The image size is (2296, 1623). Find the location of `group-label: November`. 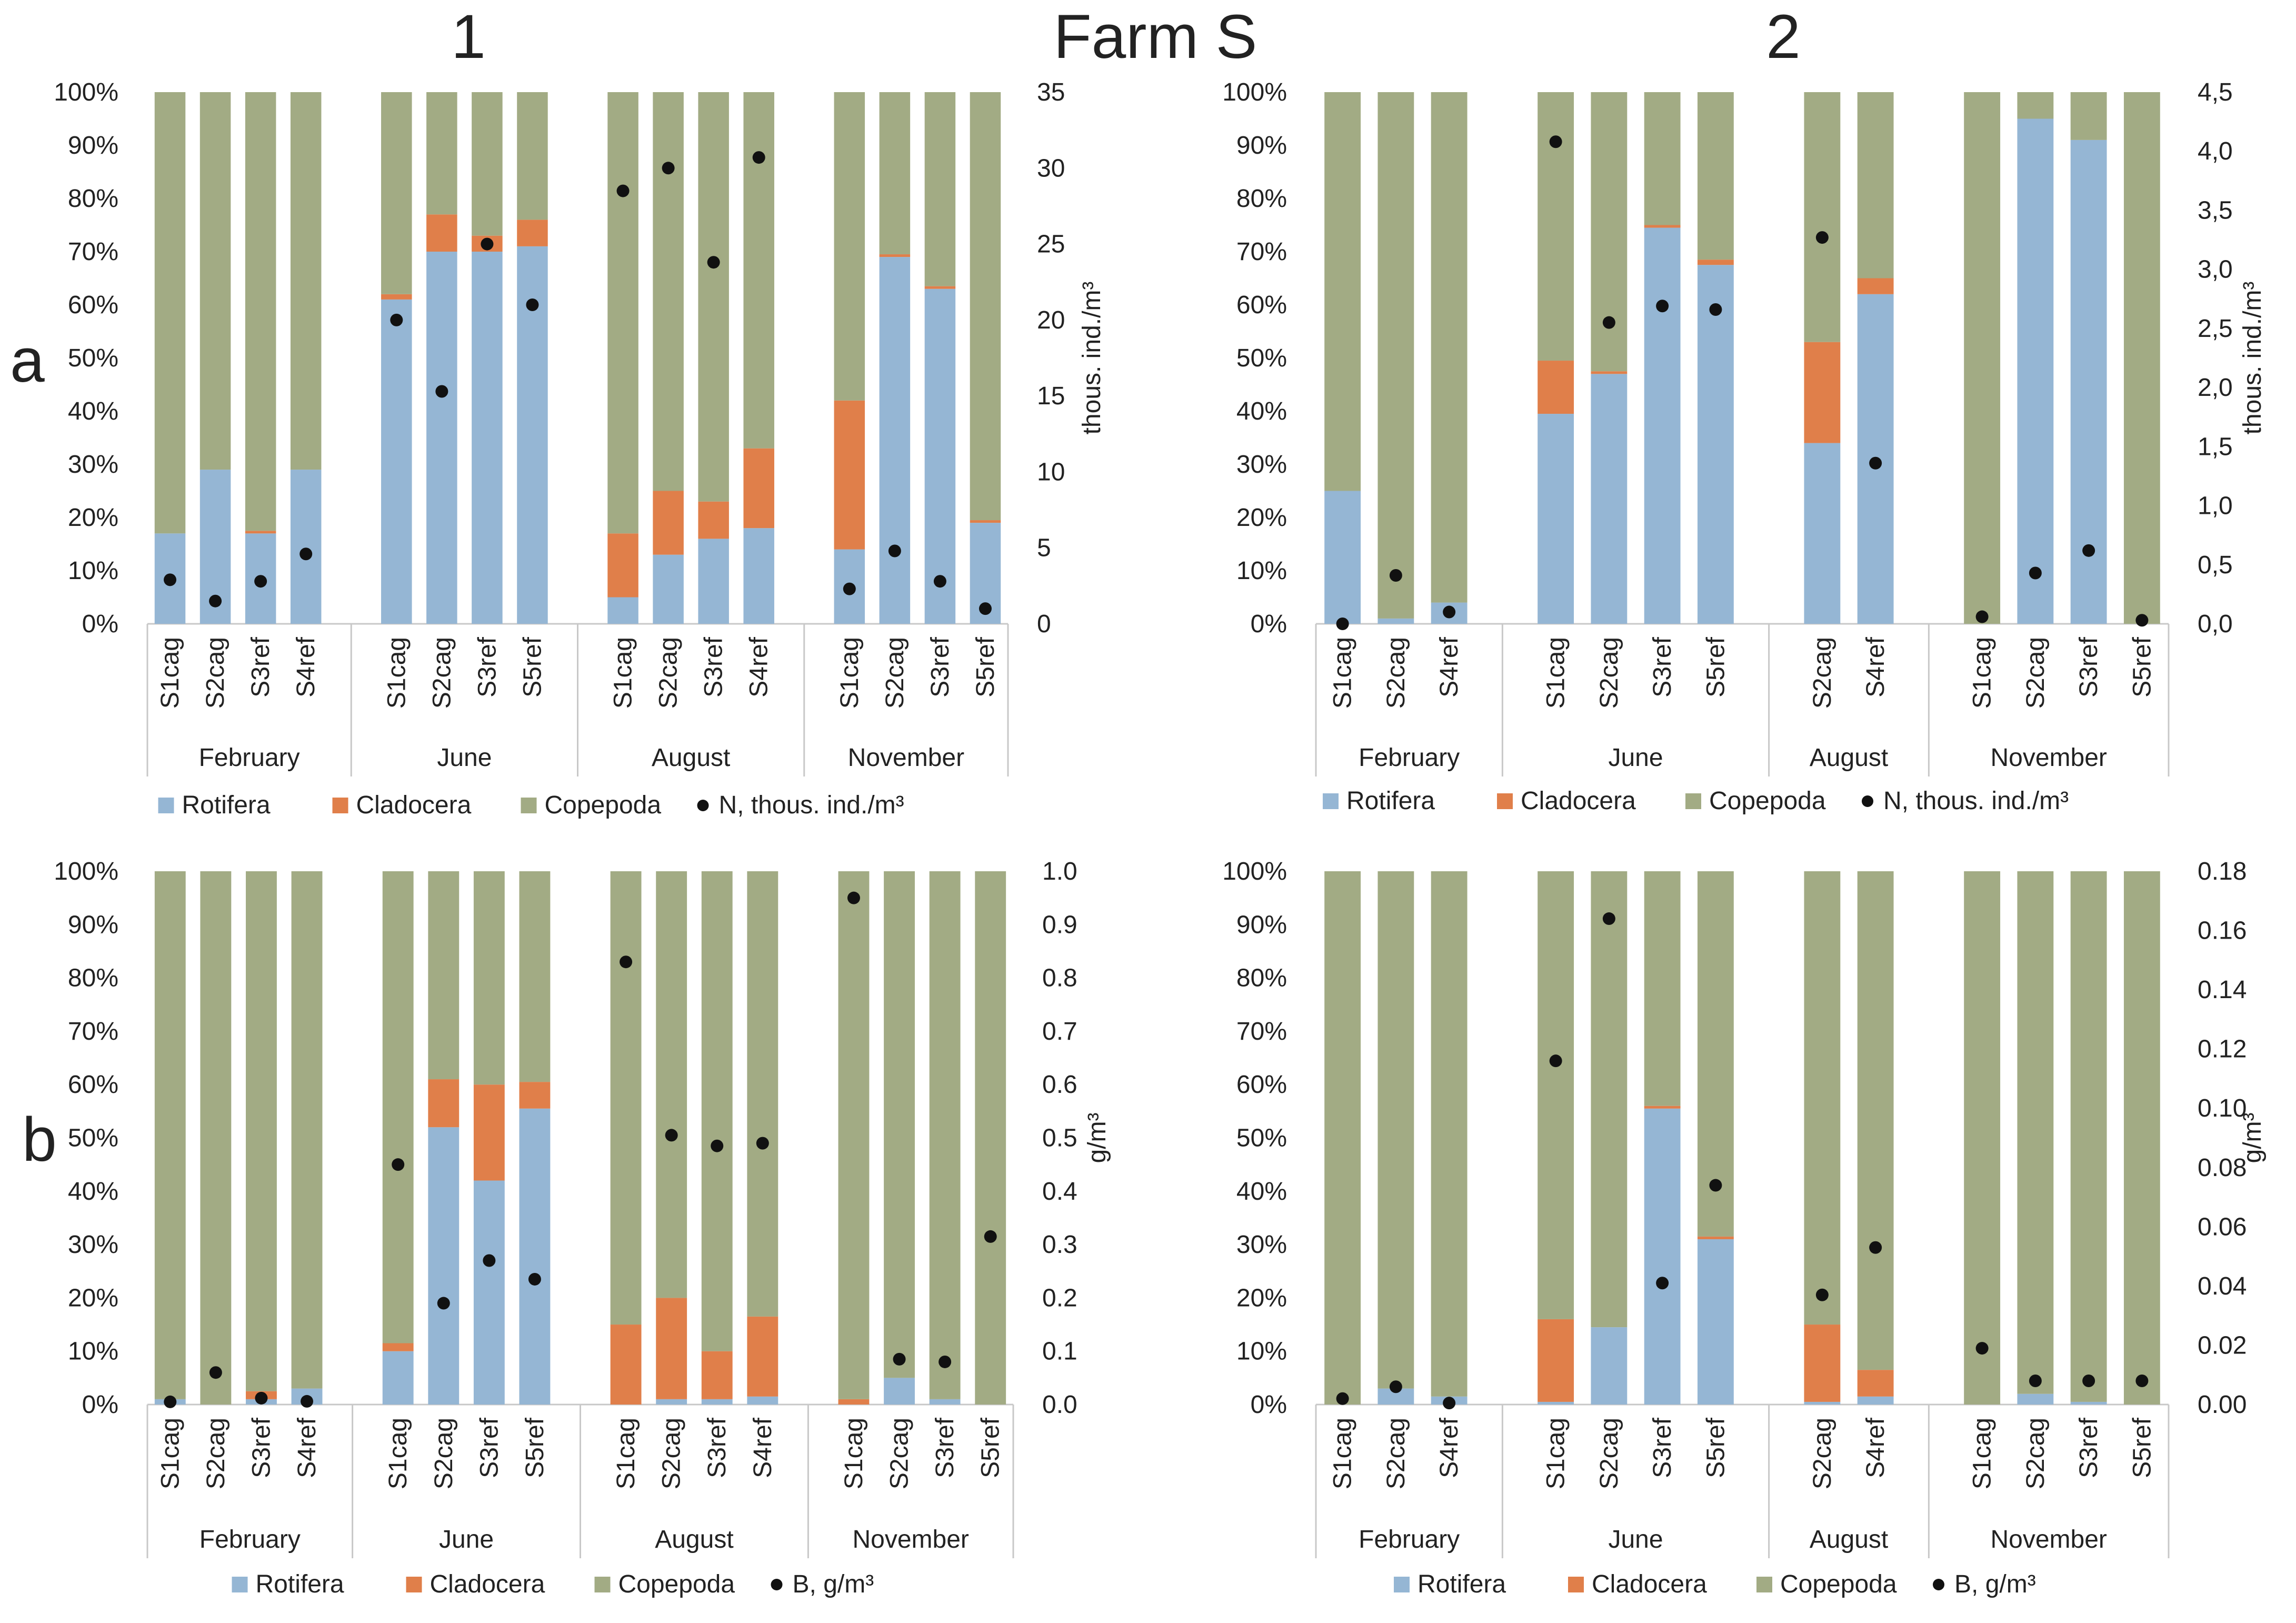

group-label: November is located at coordinates (910, 1540).